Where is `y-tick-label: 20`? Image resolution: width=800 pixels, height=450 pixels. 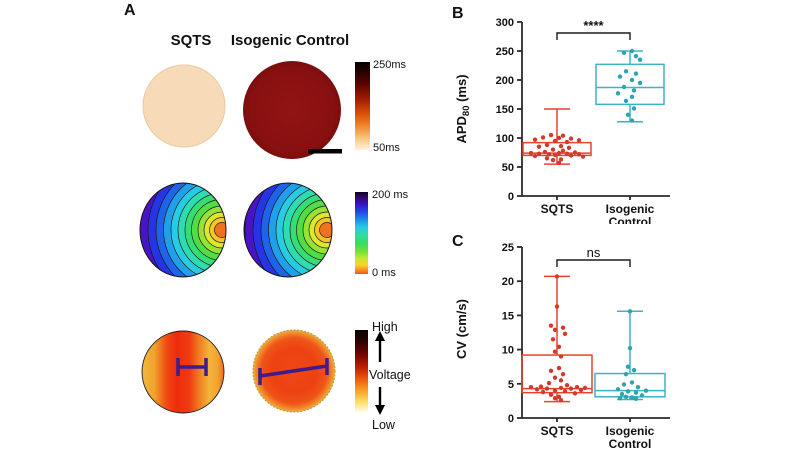 y-tick-label: 20 is located at coordinates (508, 282).